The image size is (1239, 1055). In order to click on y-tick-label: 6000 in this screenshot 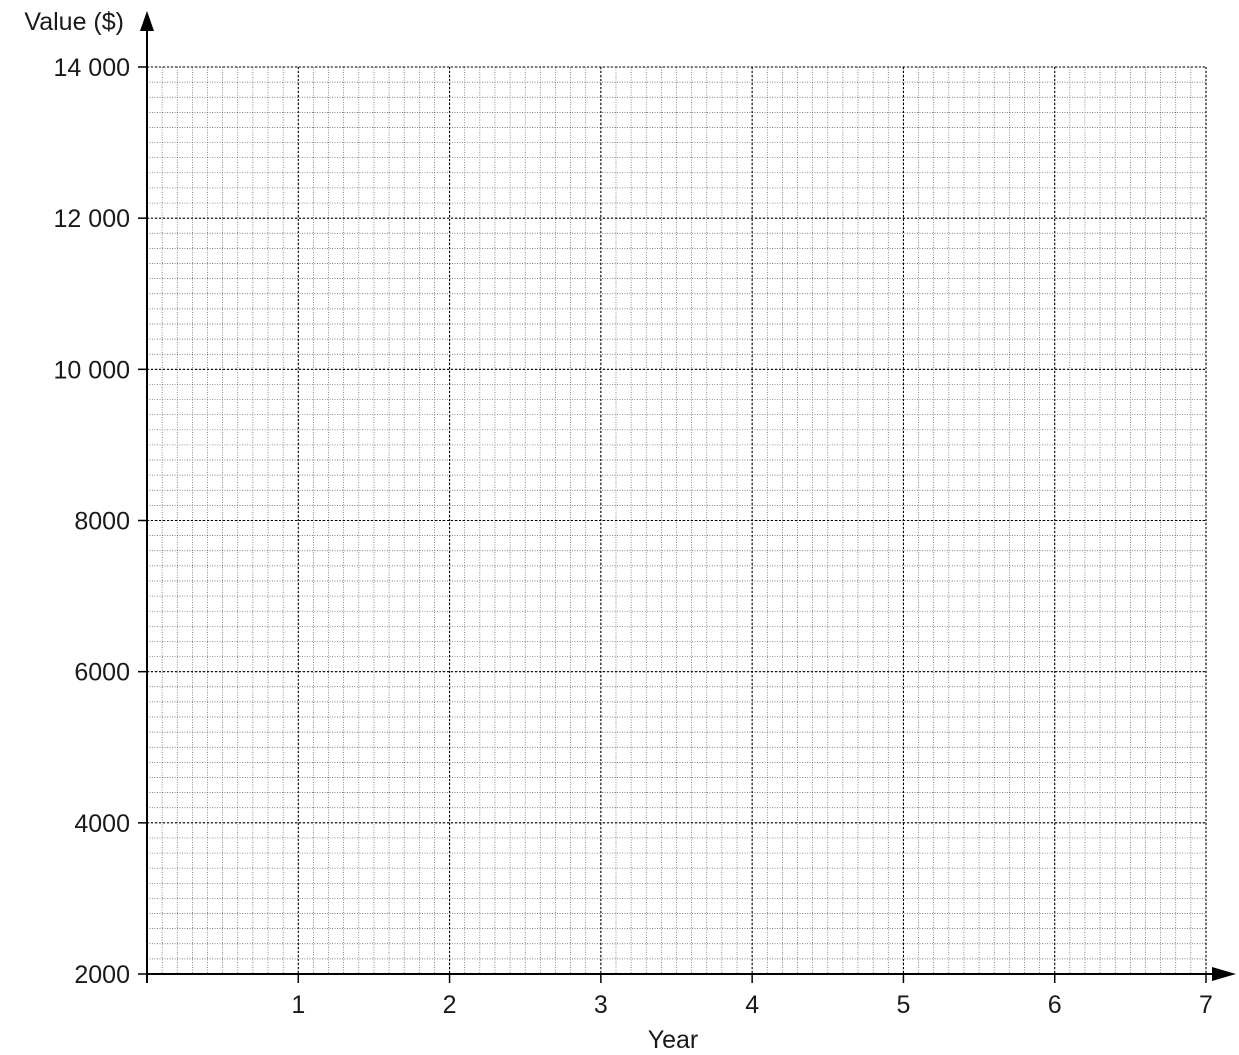, I will do `click(102, 673)`.